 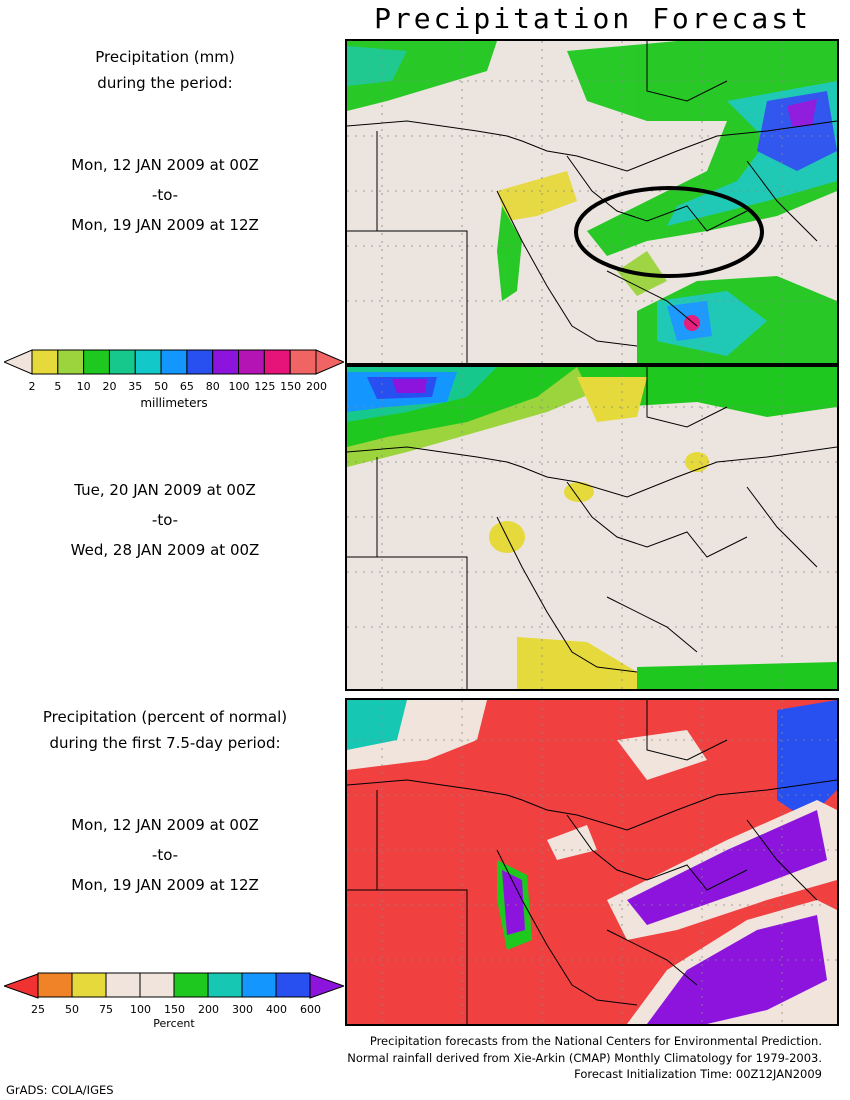 I want to click on colorbar-percent-low-arrow, so click(x=20, y=986).